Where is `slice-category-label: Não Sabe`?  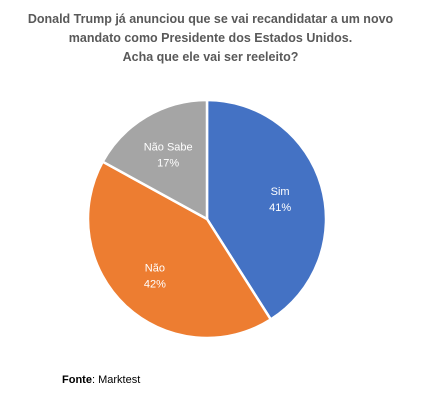
slice-category-label: Não Sabe is located at coordinates (168, 147).